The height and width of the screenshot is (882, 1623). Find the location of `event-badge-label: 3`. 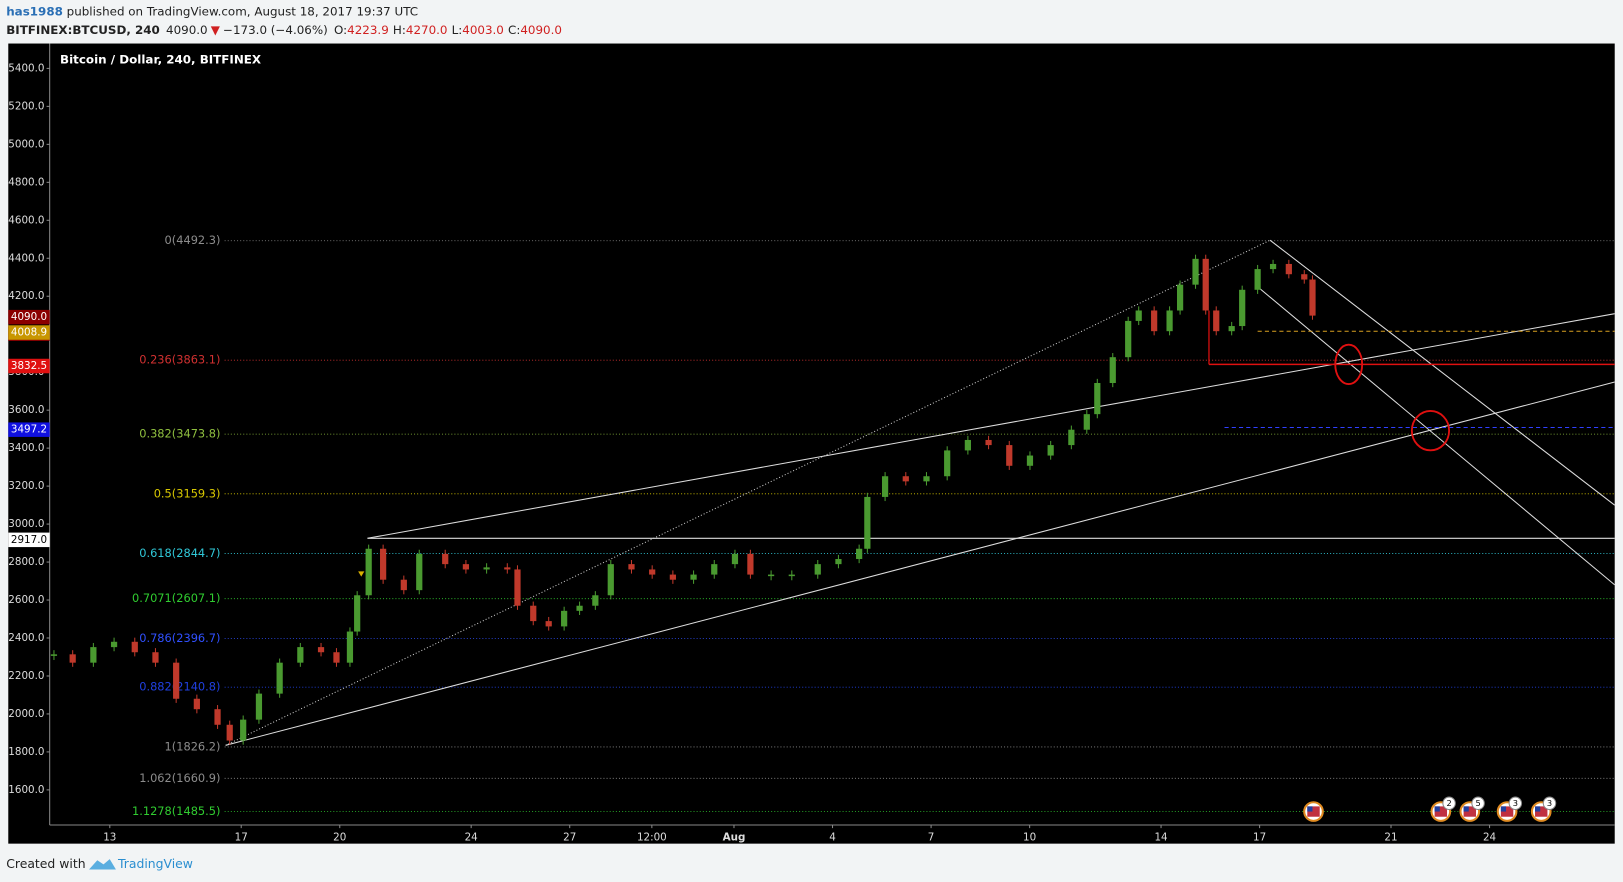

event-badge-label: 3 is located at coordinates (1549, 803).